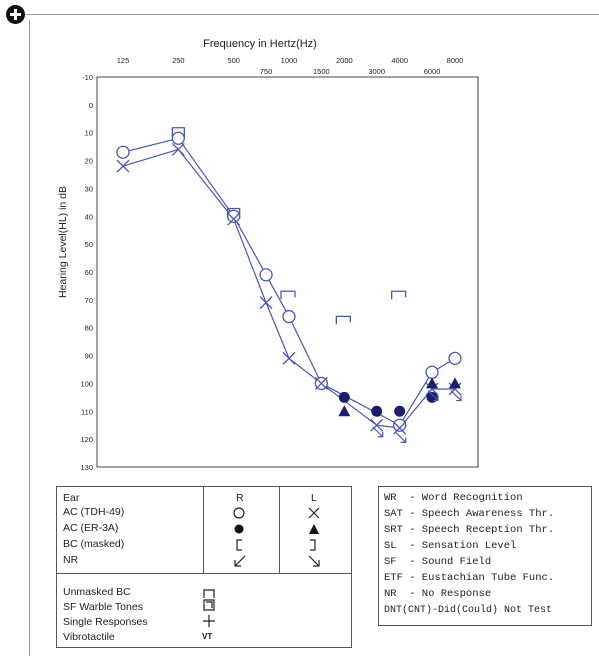  I want to click on y-tick-label: 0, so click(91, 105).